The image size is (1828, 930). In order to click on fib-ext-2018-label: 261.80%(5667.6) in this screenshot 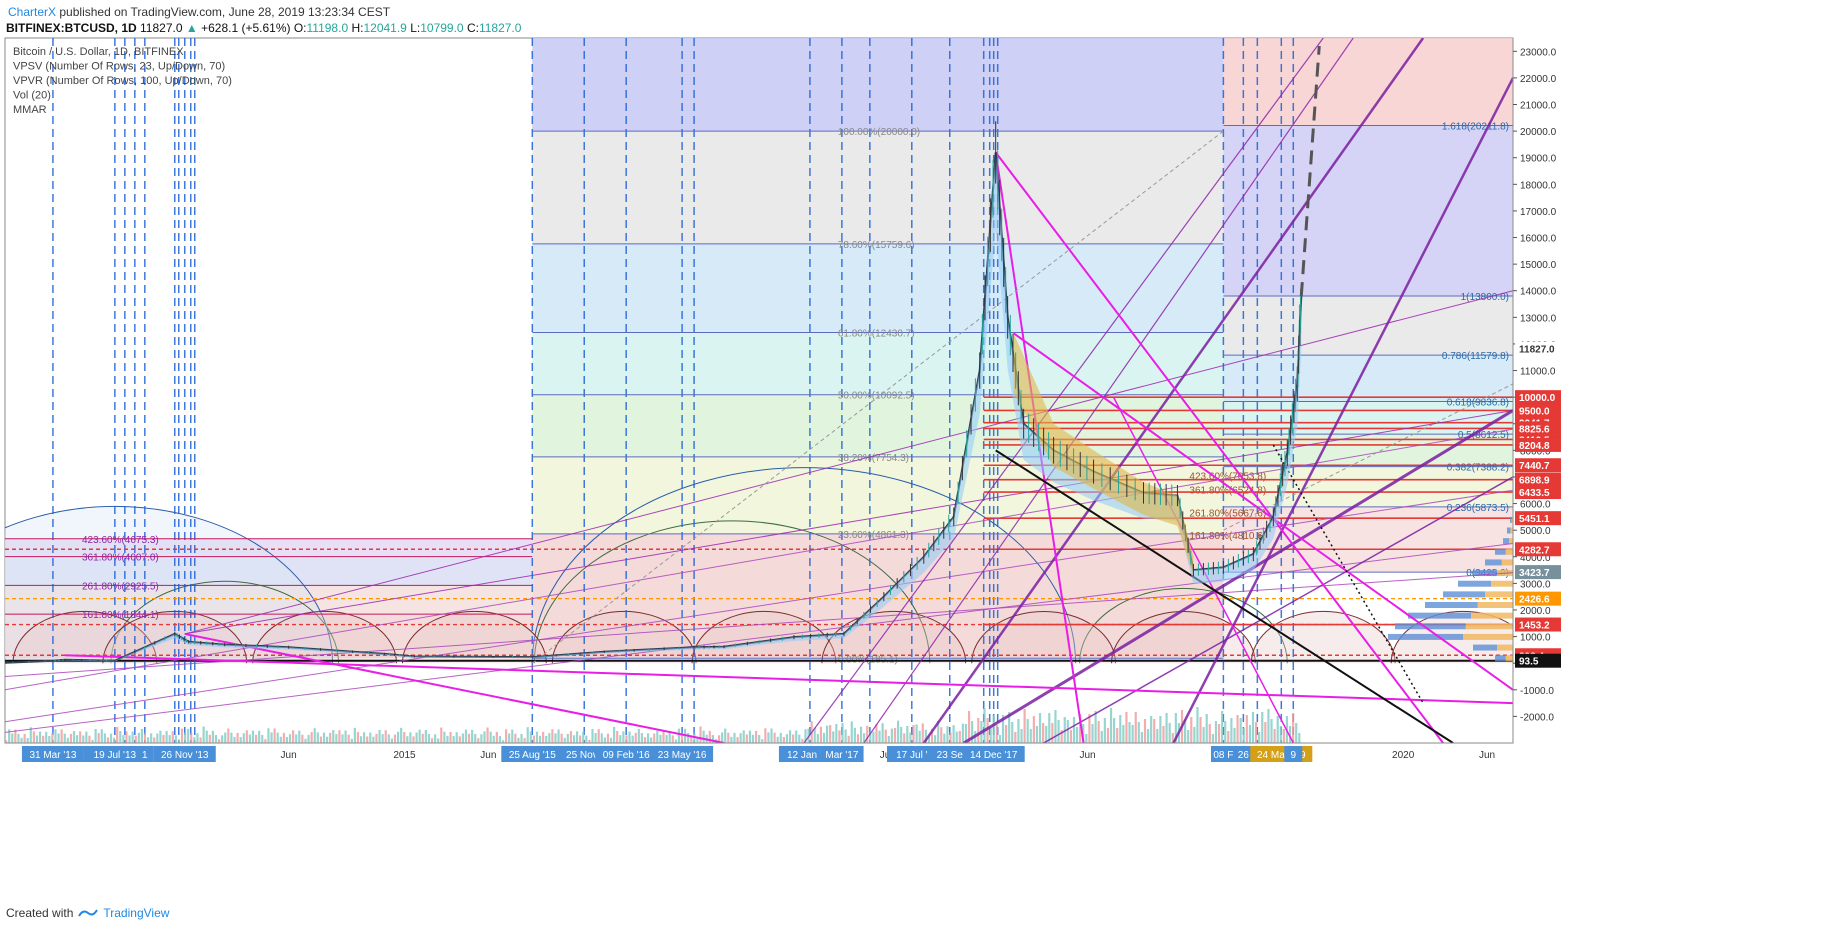, I will do `click(1227, 513)`.